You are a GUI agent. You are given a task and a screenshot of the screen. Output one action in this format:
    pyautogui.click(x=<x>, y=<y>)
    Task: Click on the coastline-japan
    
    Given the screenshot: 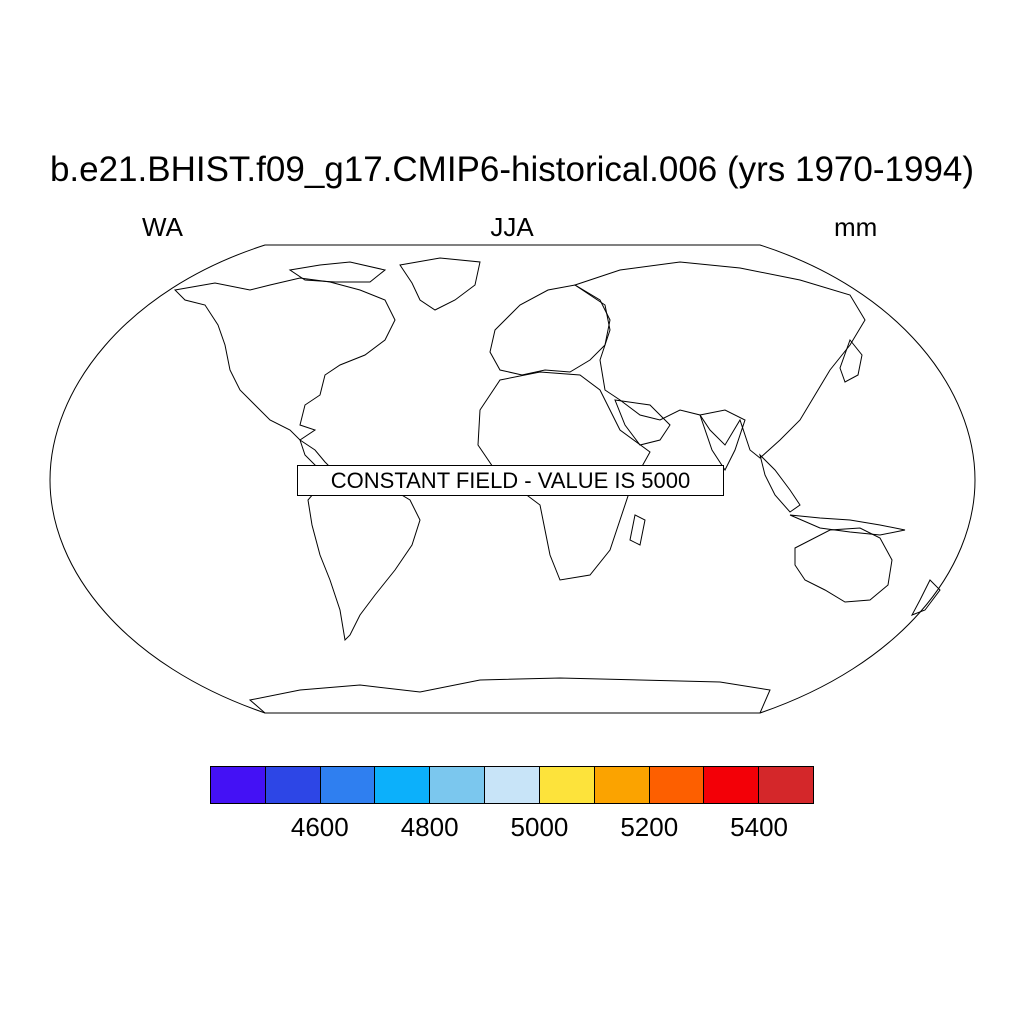 What is the action you would take?
    pyautogui.click(x=851, y=360)
    